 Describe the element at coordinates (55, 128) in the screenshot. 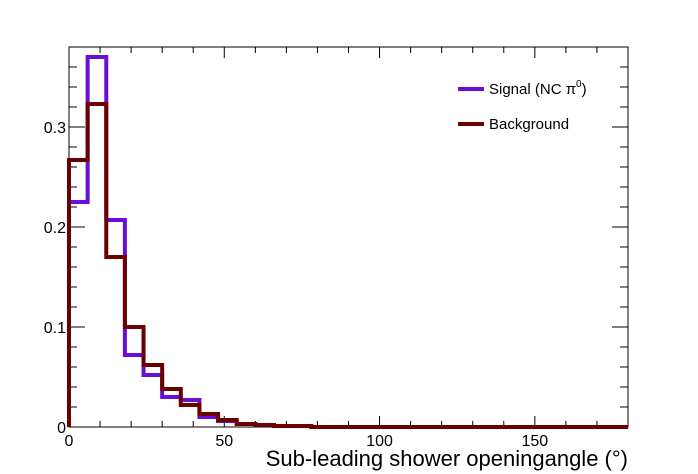

I see `y-tick-label: 0.3` at that location.